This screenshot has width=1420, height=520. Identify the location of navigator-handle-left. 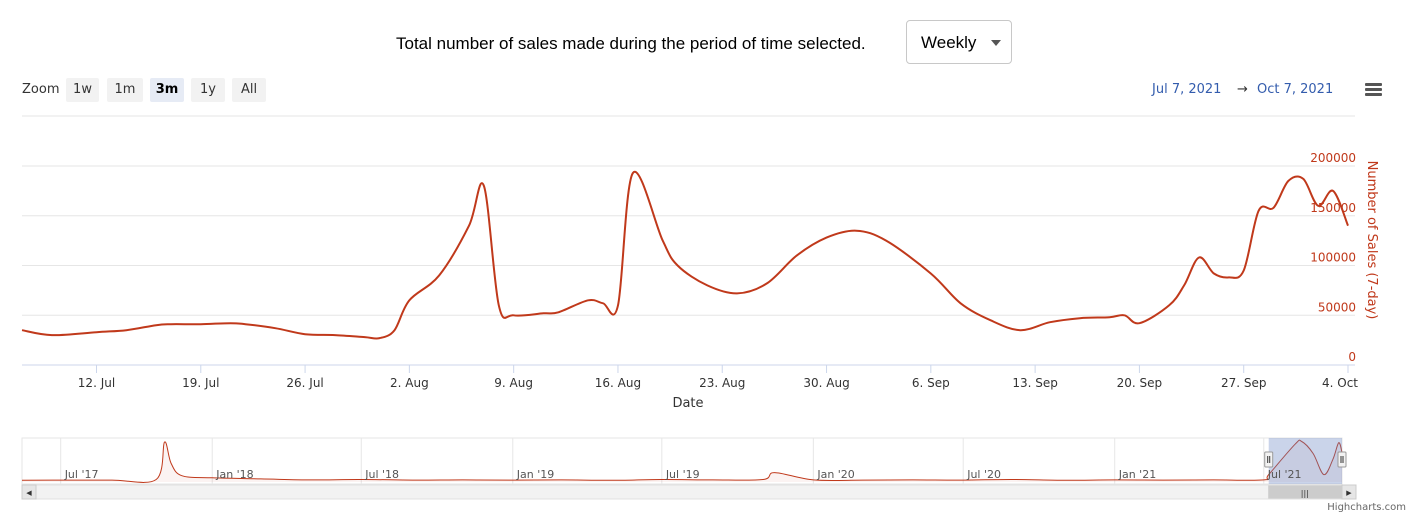
(1269, 459).